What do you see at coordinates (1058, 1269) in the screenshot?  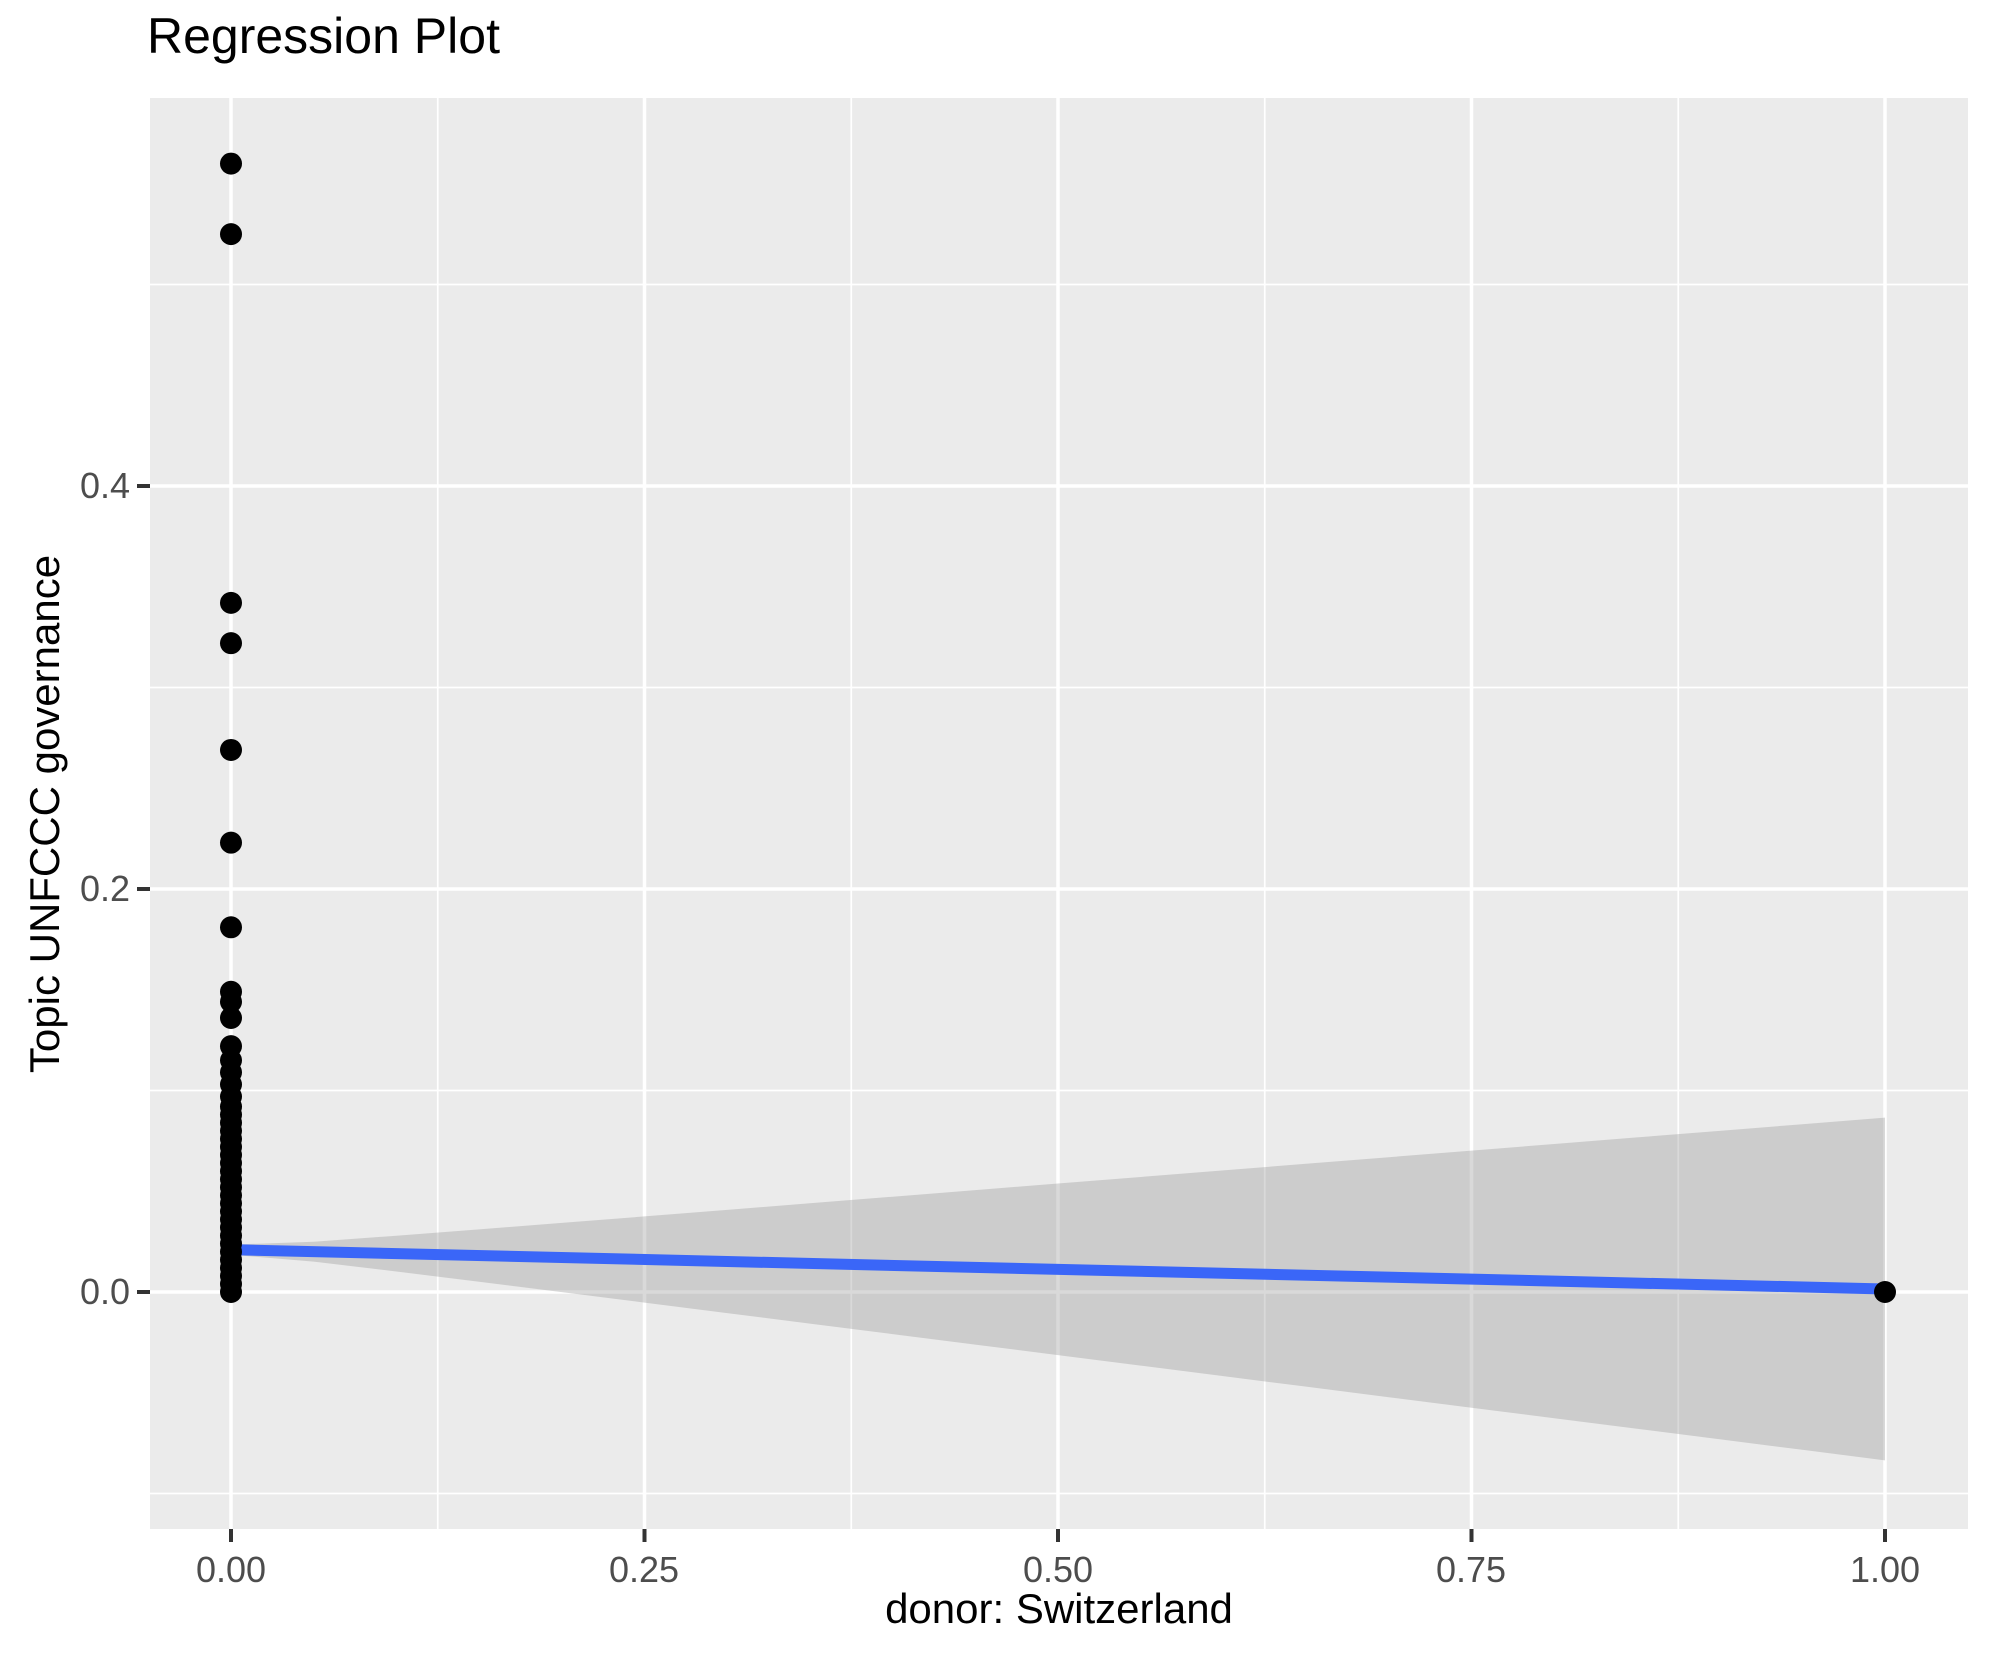 I see `regression-line` at bounding box center [1058, 1269].